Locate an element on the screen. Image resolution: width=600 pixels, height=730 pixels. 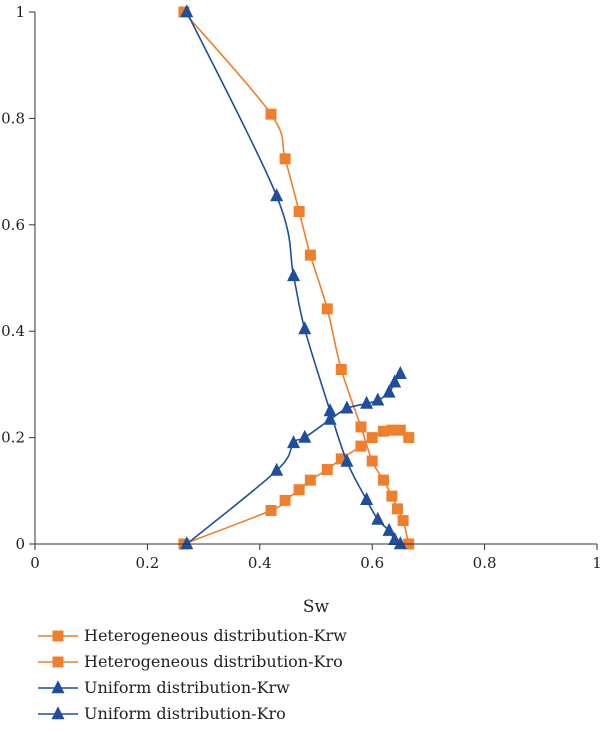
x-tick-label: 0.6 is located at coordinates (372, 563).